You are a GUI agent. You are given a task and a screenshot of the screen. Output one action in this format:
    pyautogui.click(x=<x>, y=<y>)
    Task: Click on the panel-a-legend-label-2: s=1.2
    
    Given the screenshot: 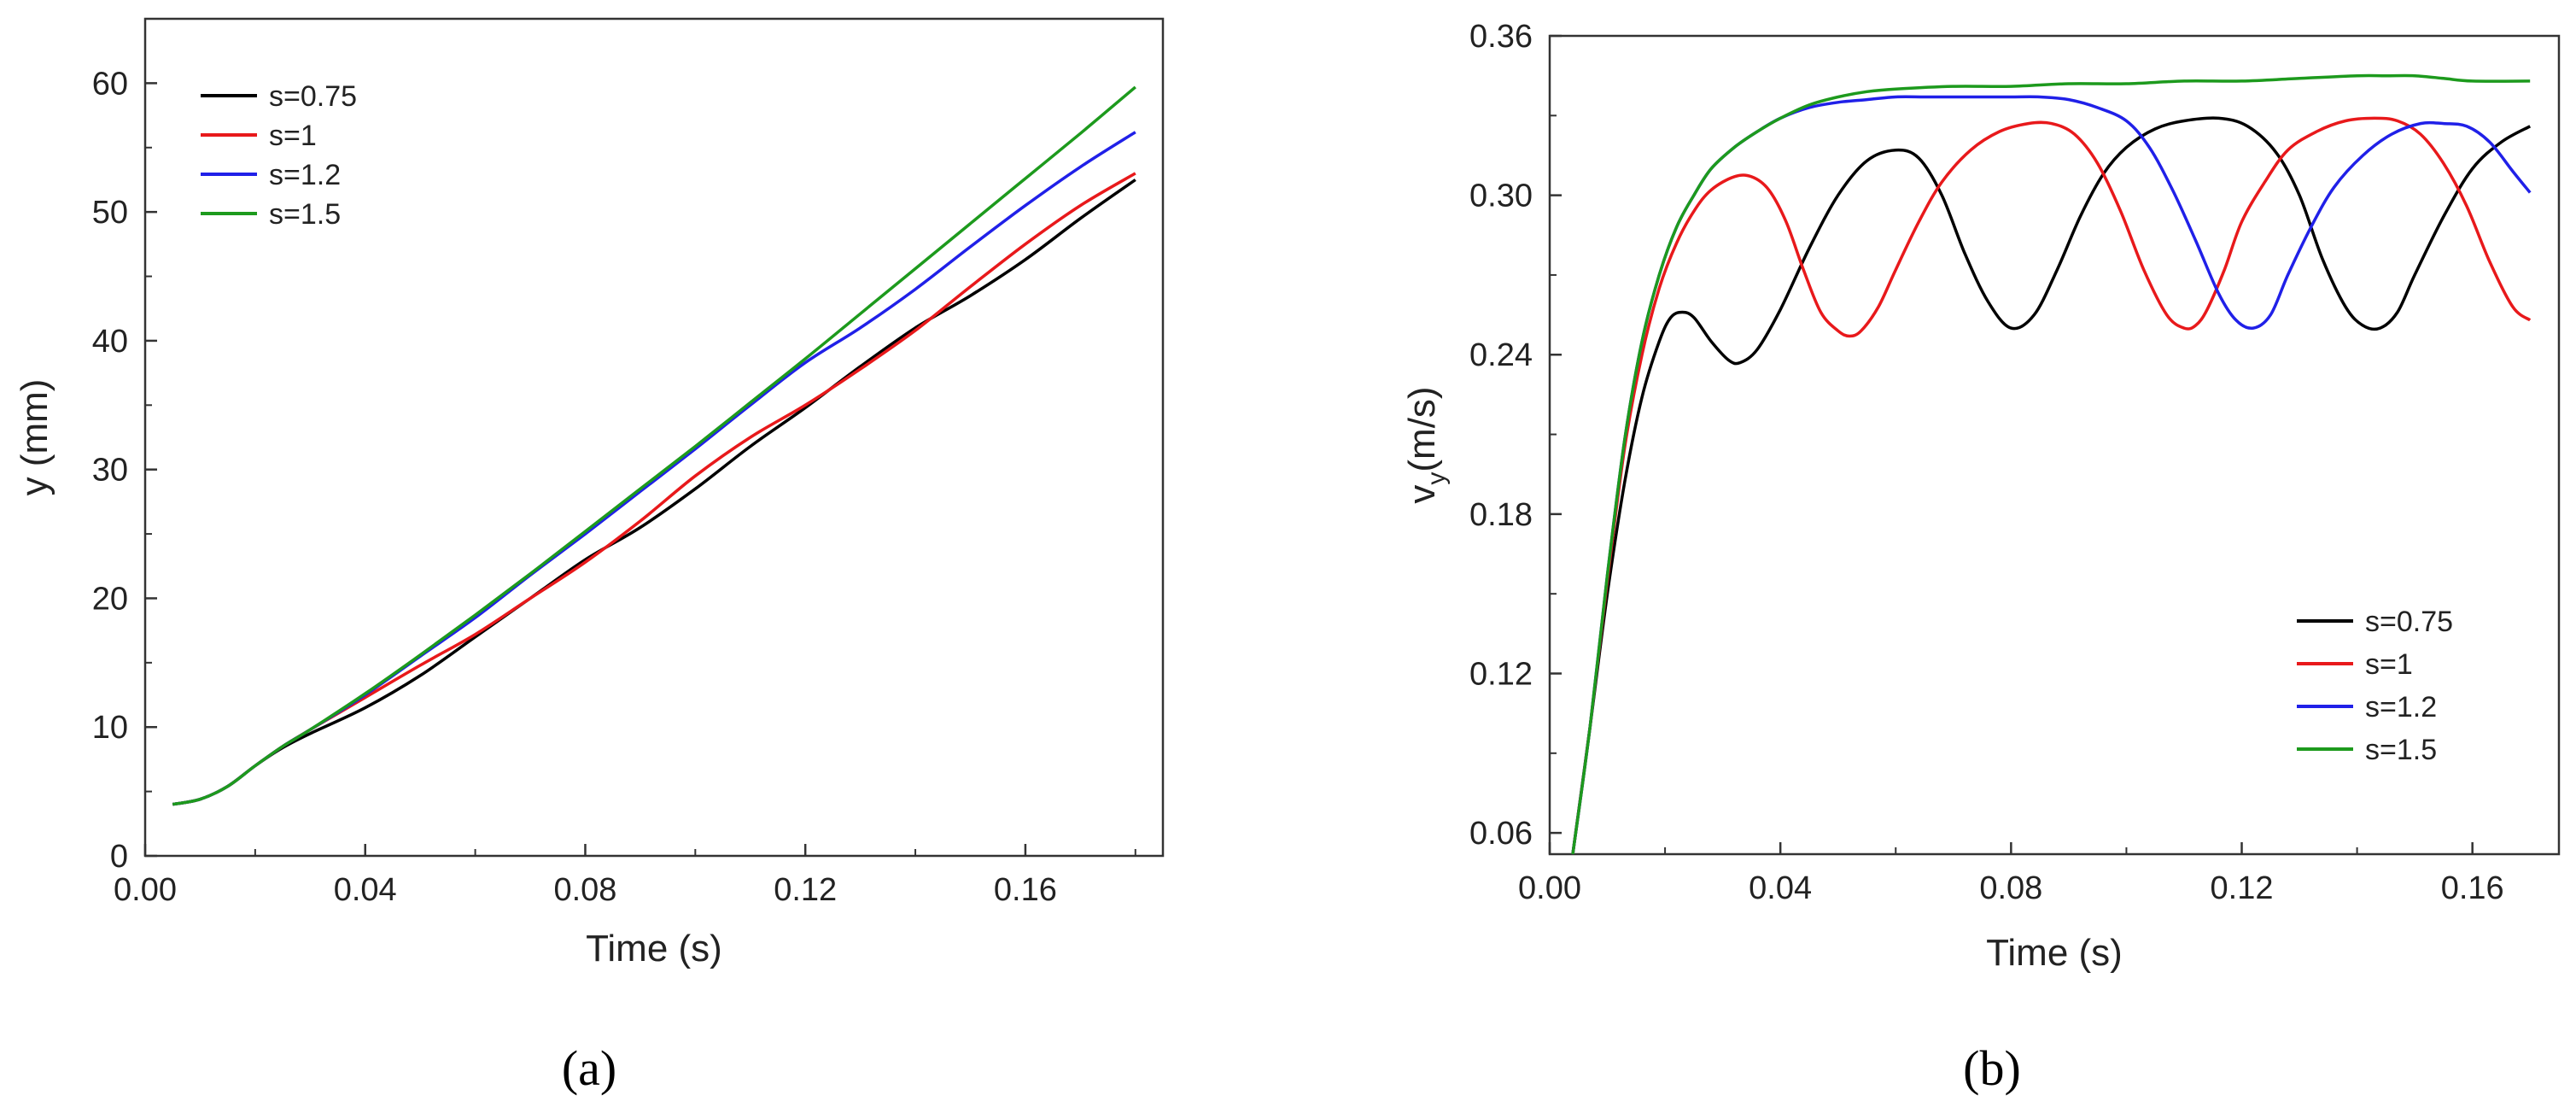 What is the action you would take?
    pyautogui.click(x=305, y=175)
    